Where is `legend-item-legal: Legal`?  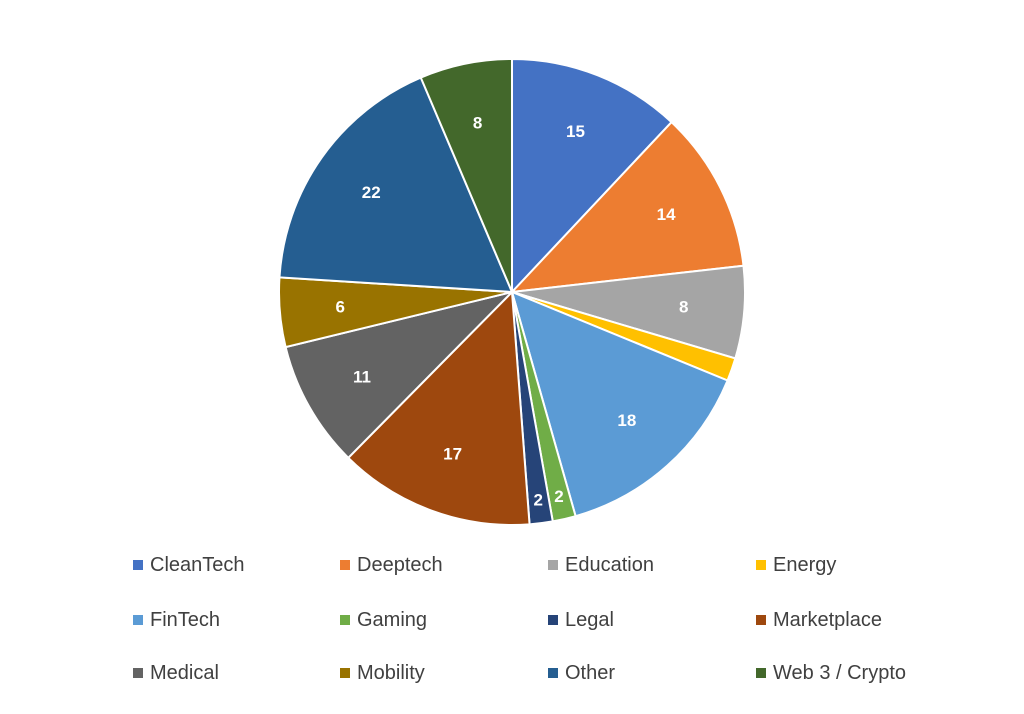
legend-item-legal: Legal is located at coordinates (581, 620).